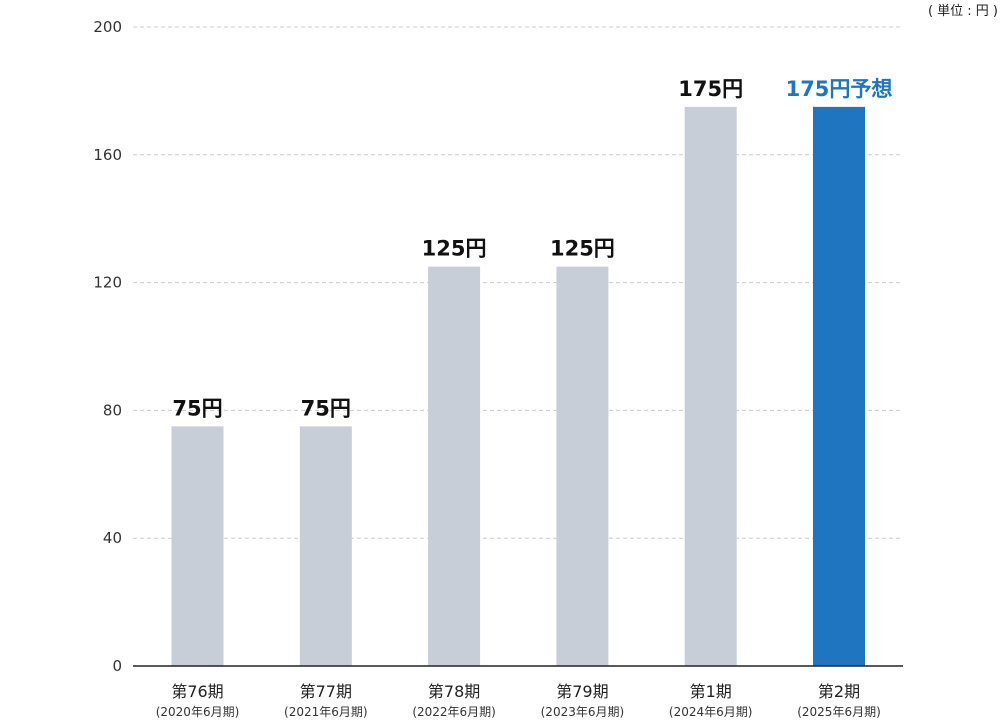 This screenshot has height=725, width=1000. What do you see at coordinates (198, 712) in the screenshot?
I see `category-subtitle: (2020年6月期)` at bounding box center [198, 712].